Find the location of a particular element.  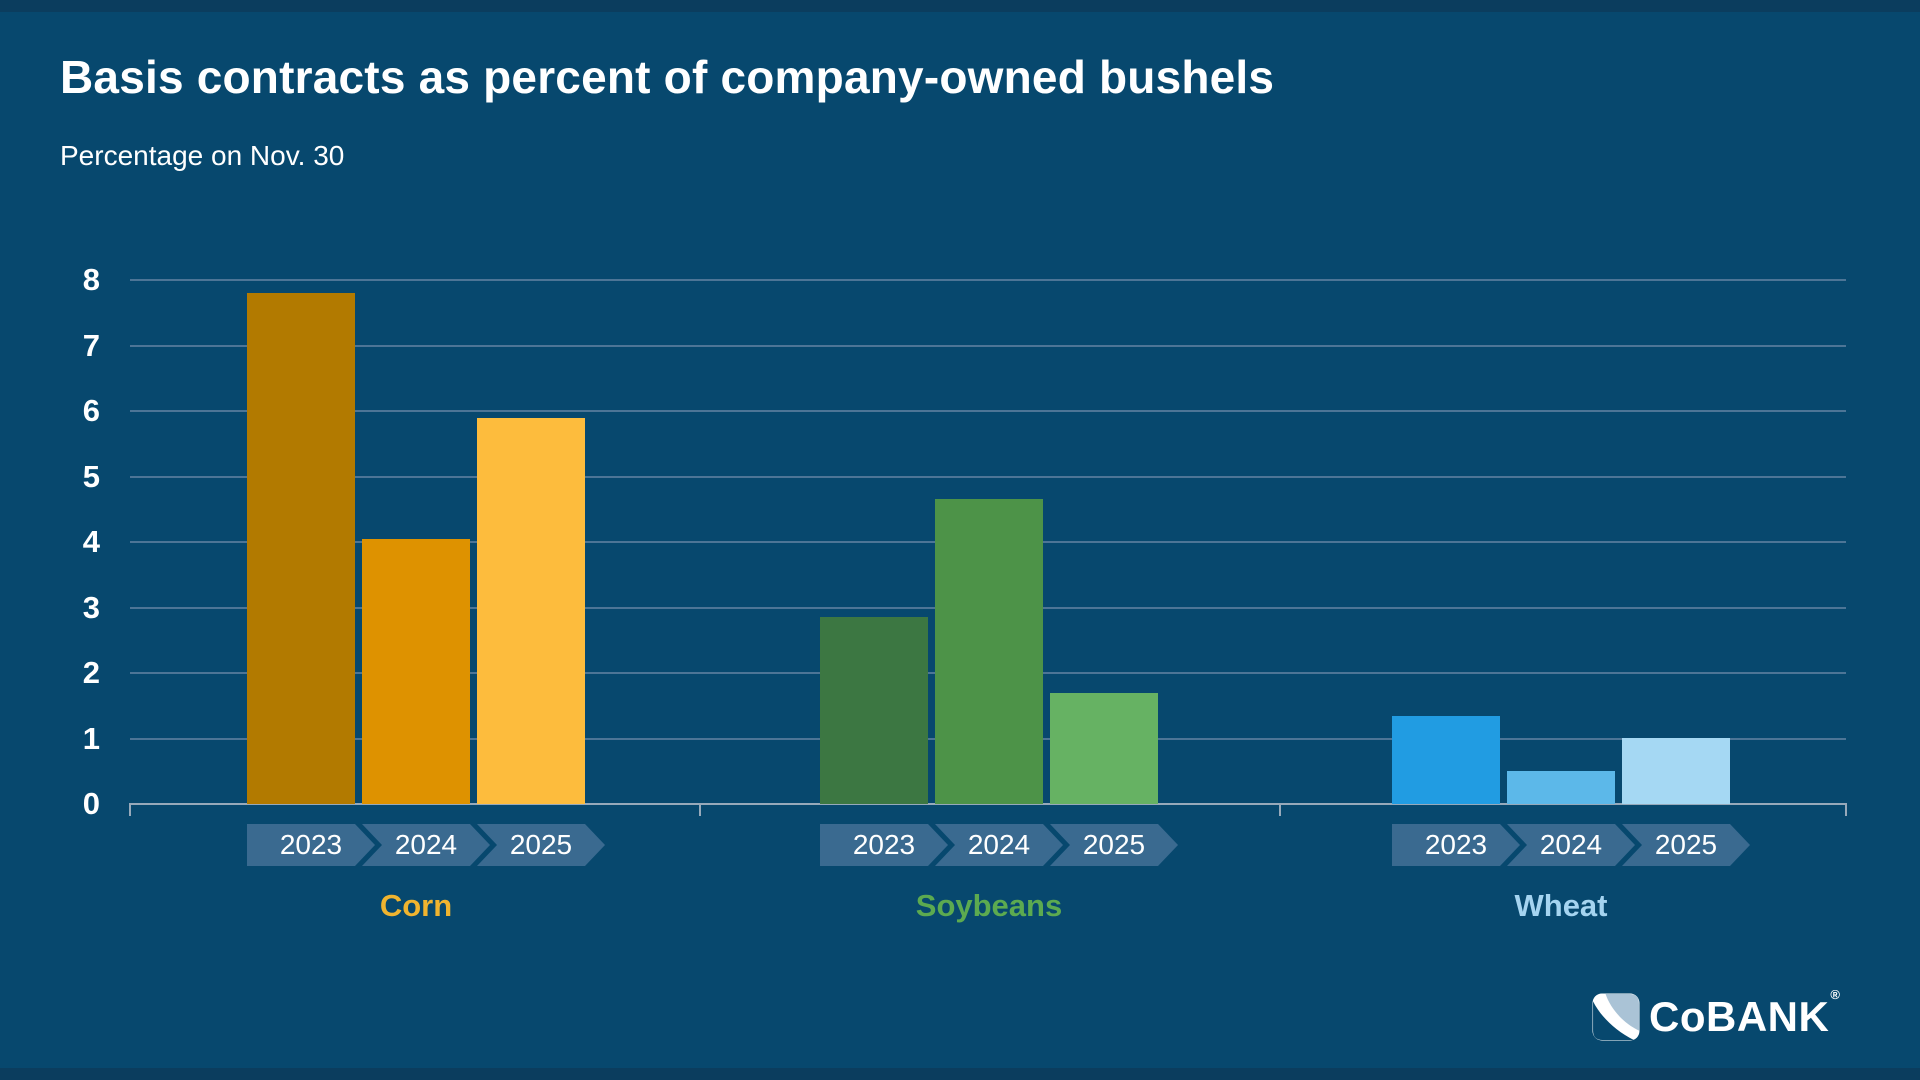

top-edge-band is located at coordinates (960, 6).